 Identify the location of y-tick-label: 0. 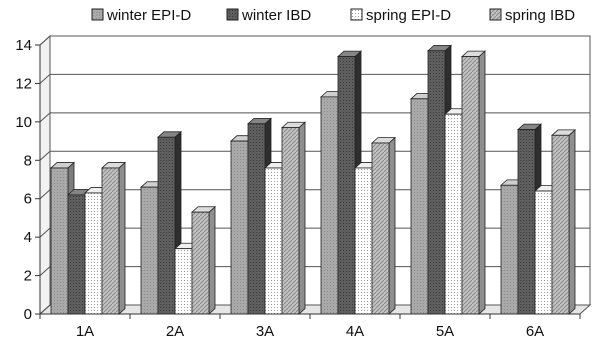
(28, 314).